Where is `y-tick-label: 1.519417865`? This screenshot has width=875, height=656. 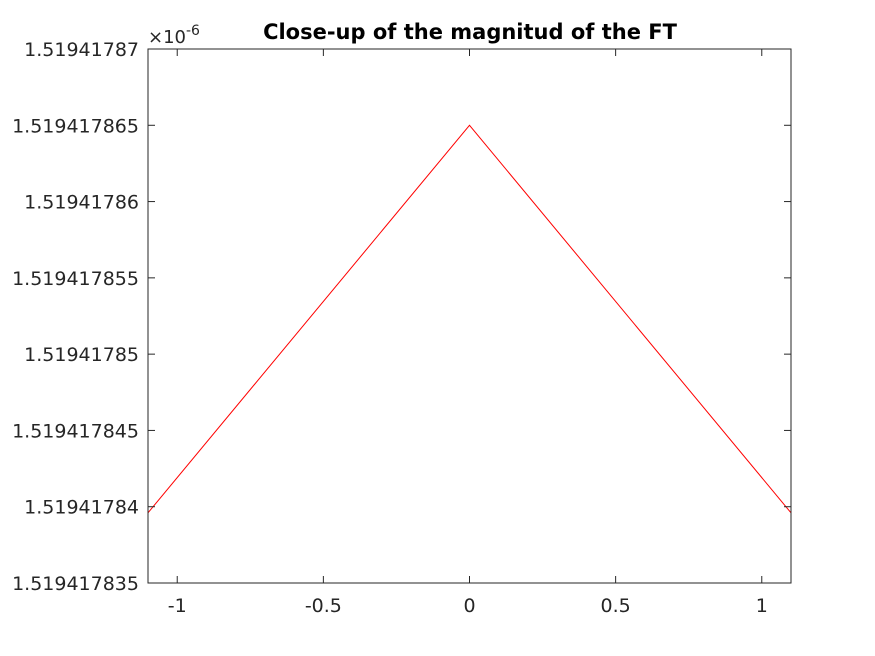
y-tick-label: 1.519417865 is located at coordinates (75, 126).